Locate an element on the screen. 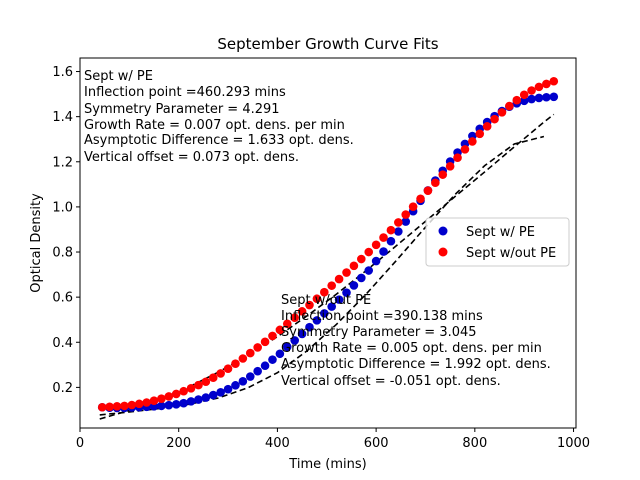 The width and height of the screenshot is (640, 480). annotation-line: Sept w/ PE is located at coordinates (118, 76).